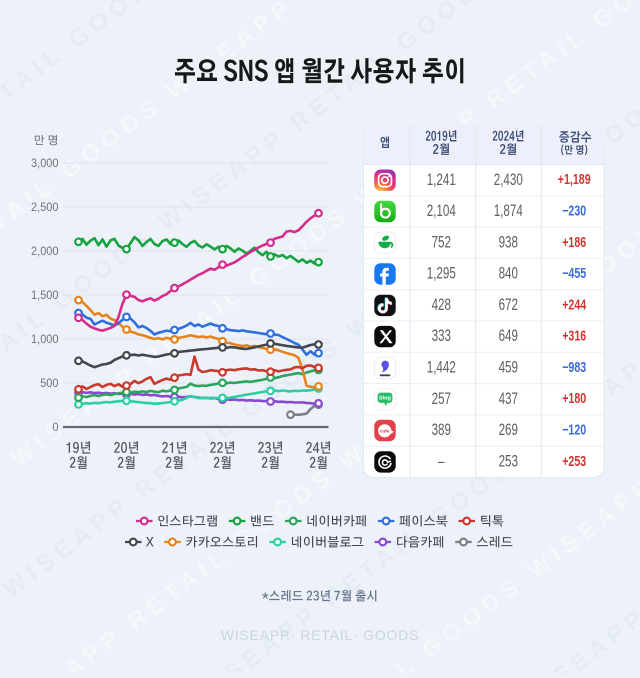  Describe the element at coordinates (442, 304) in the screenshot. I see `svg-text: 428` at that location.